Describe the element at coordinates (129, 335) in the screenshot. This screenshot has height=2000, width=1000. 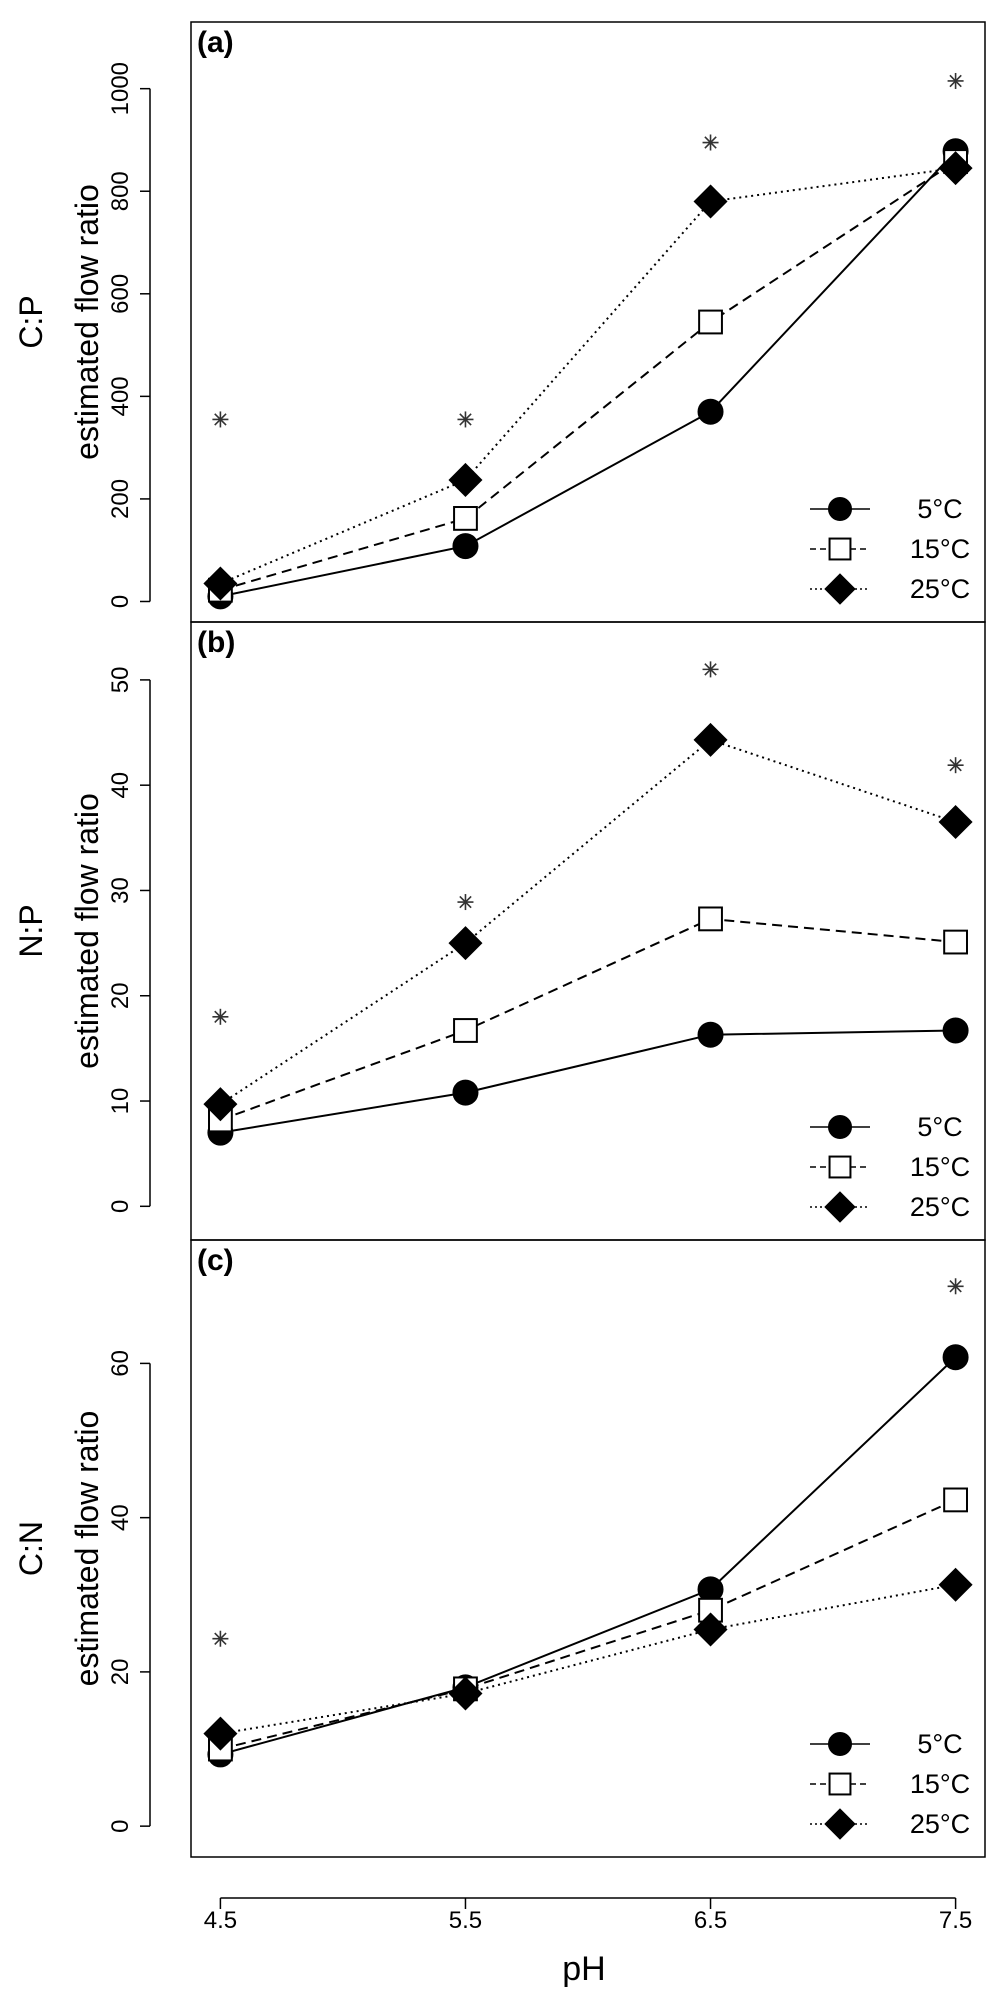
I see `y-axis: 0 200 400 600 800 1000` at that location.